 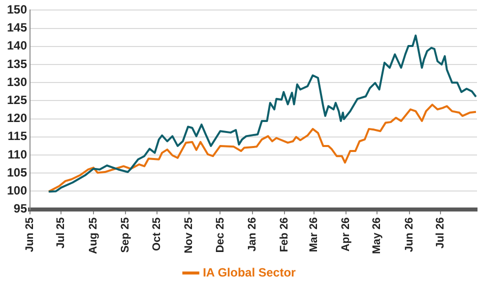 I want to click on y-tick-label: 115, so click(x=18, y=136).